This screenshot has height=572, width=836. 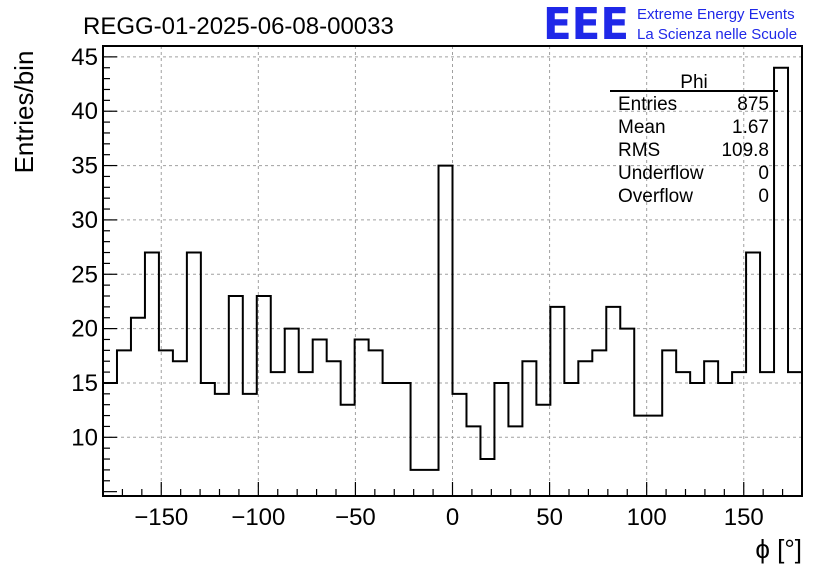 I want to click on logo-line-1: Extreme Energy Events, so click(x=716, y=14).